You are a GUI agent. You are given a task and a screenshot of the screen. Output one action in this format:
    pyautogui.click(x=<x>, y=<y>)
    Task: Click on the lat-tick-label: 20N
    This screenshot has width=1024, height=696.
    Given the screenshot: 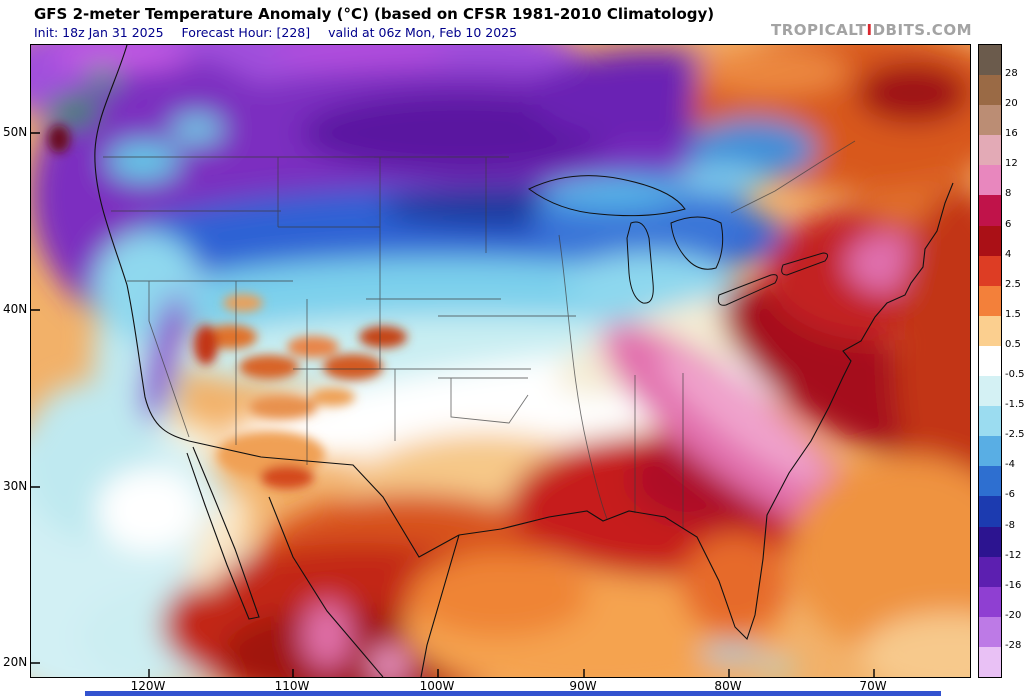 What is the action you would take?
    pyautogui.click(x=15, y=662)
    